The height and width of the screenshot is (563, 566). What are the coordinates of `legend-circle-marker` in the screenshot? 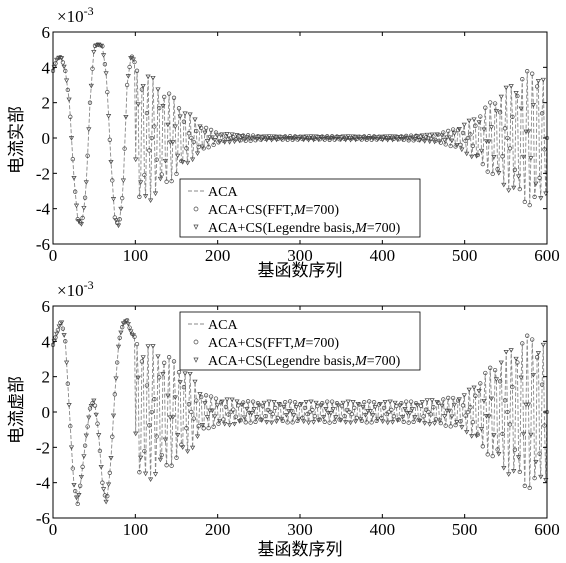 It's located at (196, 342).